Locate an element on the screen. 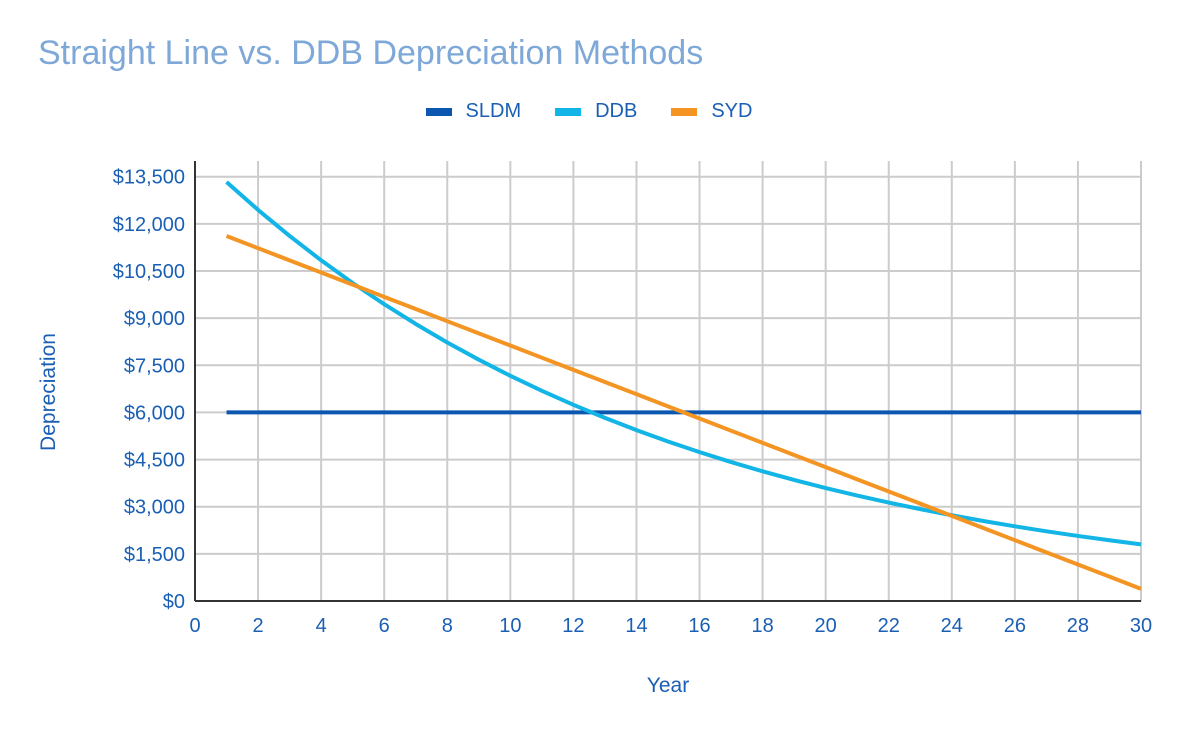 This screenshot has width=1178, height=734. y-tick-label: $6,000 is located at coordinates (154, 413).